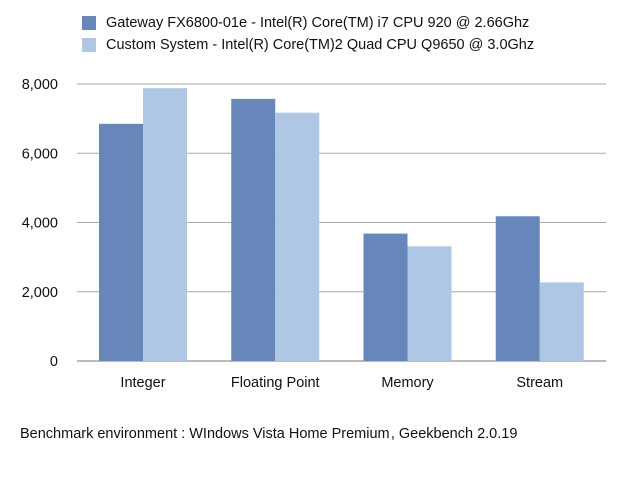 The image size is (632, 477). Describe the element at coordinates (539, 383) in the screenshot. I see `x-tick-label: Stream` at that location.